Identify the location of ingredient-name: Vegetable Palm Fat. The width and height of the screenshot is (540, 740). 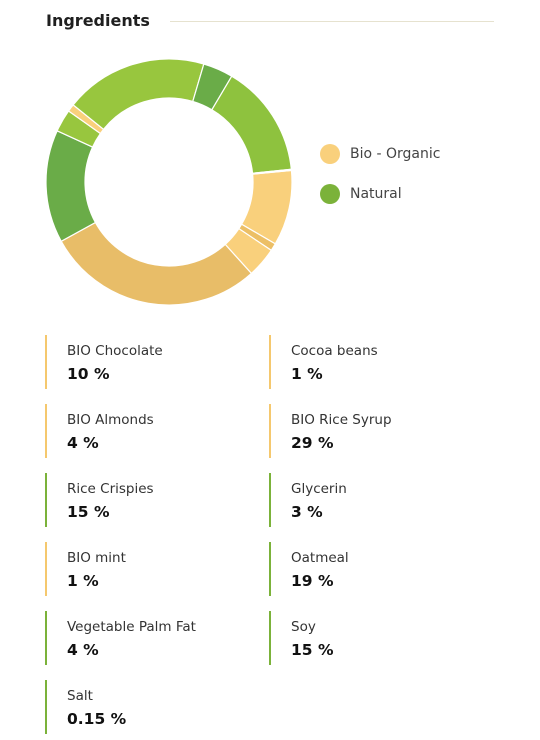
(131, 627).